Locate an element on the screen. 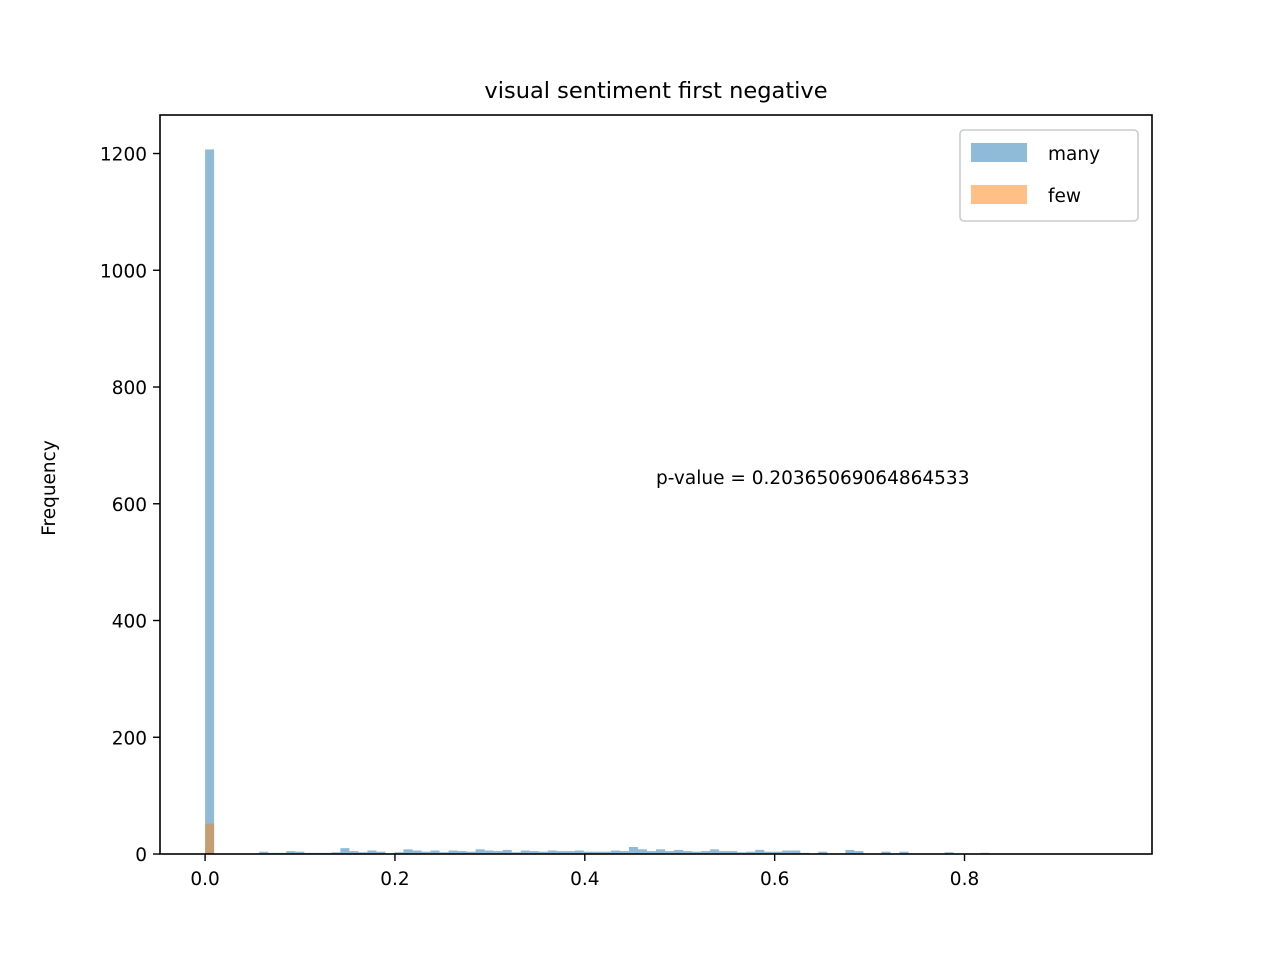  legend-swatch-many is located at coordinates (999, 152).